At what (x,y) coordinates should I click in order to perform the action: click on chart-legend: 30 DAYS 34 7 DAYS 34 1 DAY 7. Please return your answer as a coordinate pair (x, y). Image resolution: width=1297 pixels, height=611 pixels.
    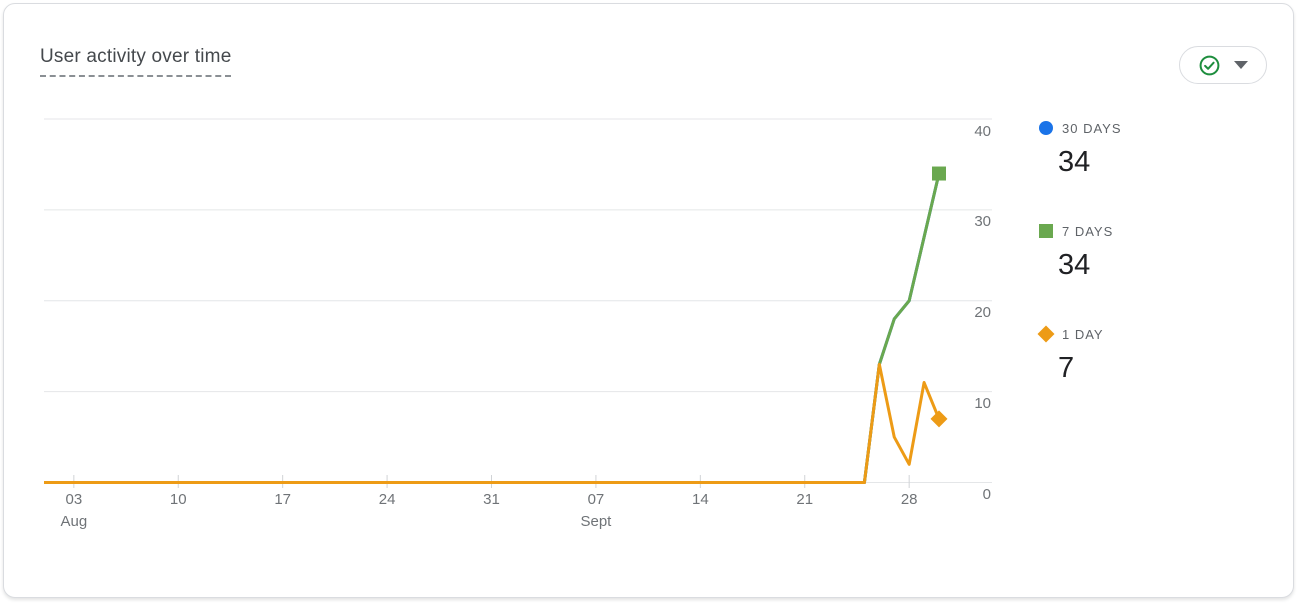
    Looking at the image, I should click on (1153, 270).